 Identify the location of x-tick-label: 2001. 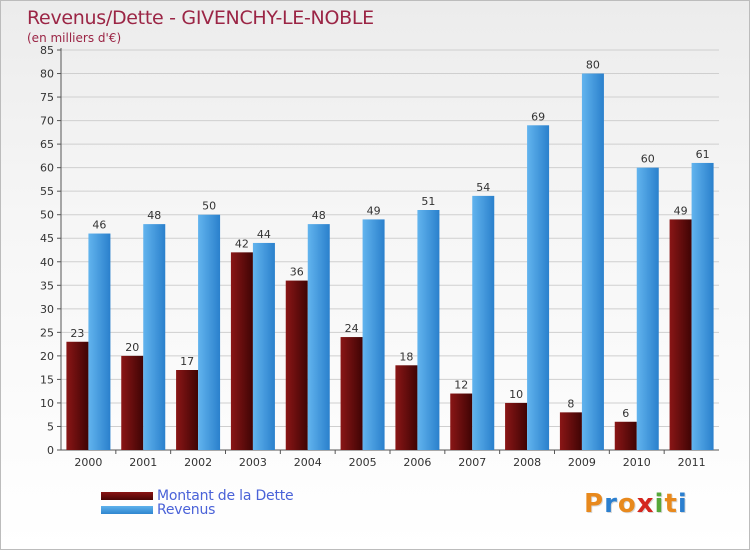
(143, 462).